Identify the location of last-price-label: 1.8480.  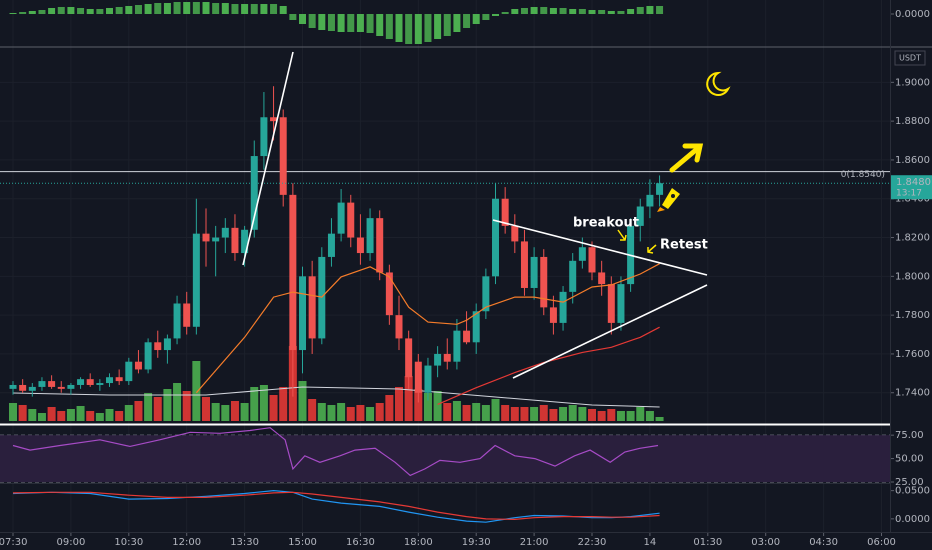
(913, 182).